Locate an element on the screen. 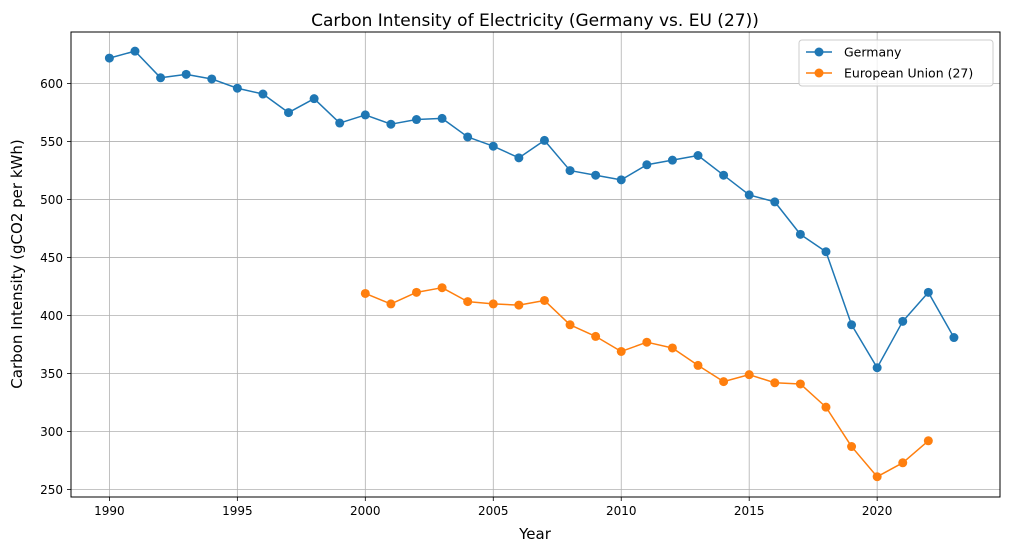 This screenshot has height=552, width=1009. y-tick-label: 350 is located at coordinates (51, 374).